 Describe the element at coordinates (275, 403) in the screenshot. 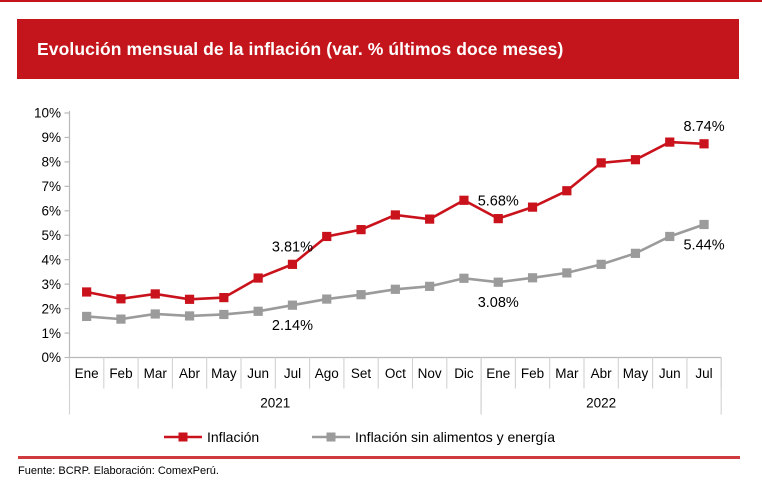

I see `svg-text: 2021` at that location.